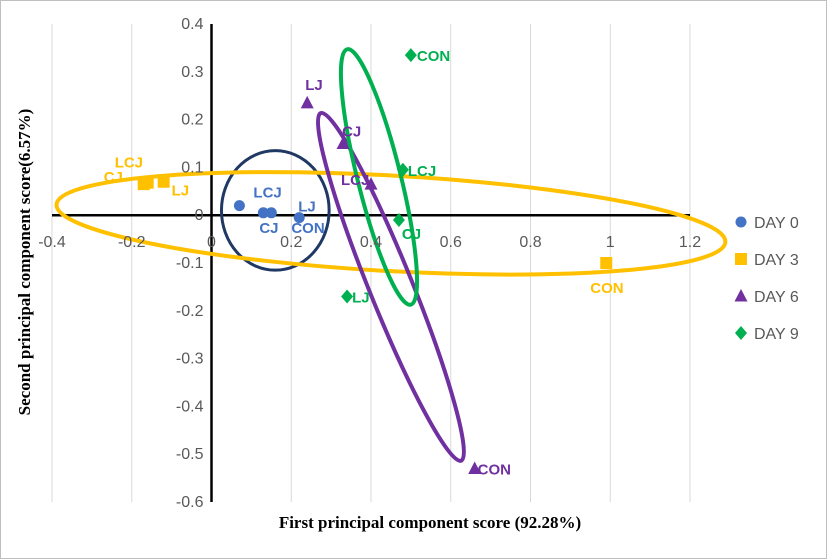  What do you see at coordinates (606, 263) in the screenshot?
I see `point-day-3-con` at bounding box center [606, 263].